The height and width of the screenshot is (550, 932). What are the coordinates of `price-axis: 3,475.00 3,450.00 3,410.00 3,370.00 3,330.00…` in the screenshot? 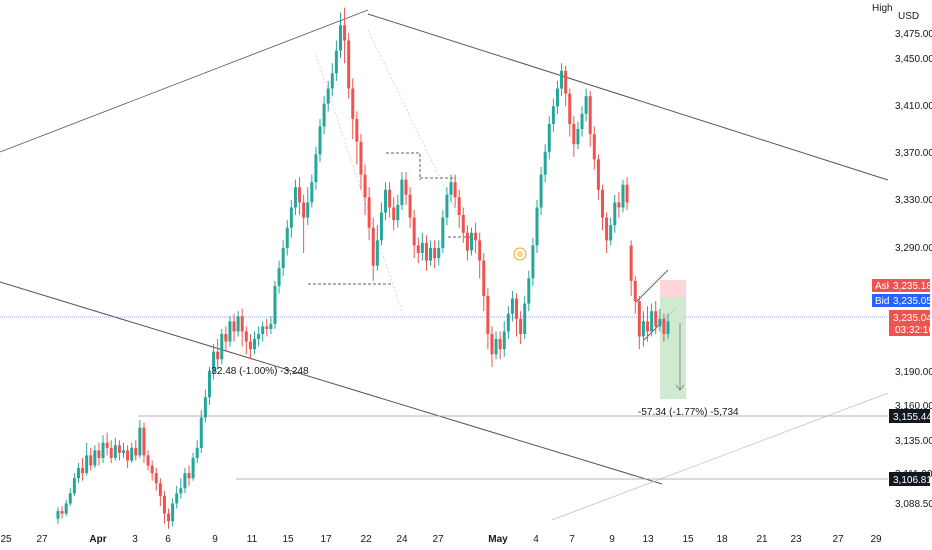 It's located at (913, 269).